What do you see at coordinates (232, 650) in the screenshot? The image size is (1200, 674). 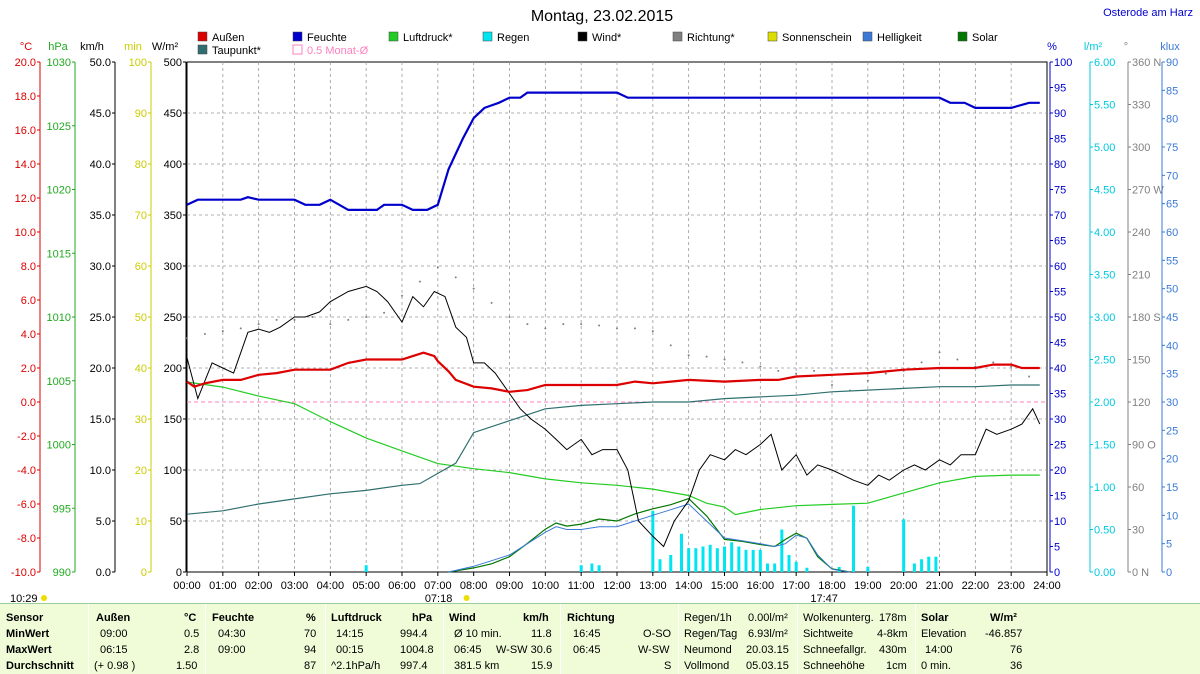 I see `stat-value: 09:00` at bounding box center [232, 650].